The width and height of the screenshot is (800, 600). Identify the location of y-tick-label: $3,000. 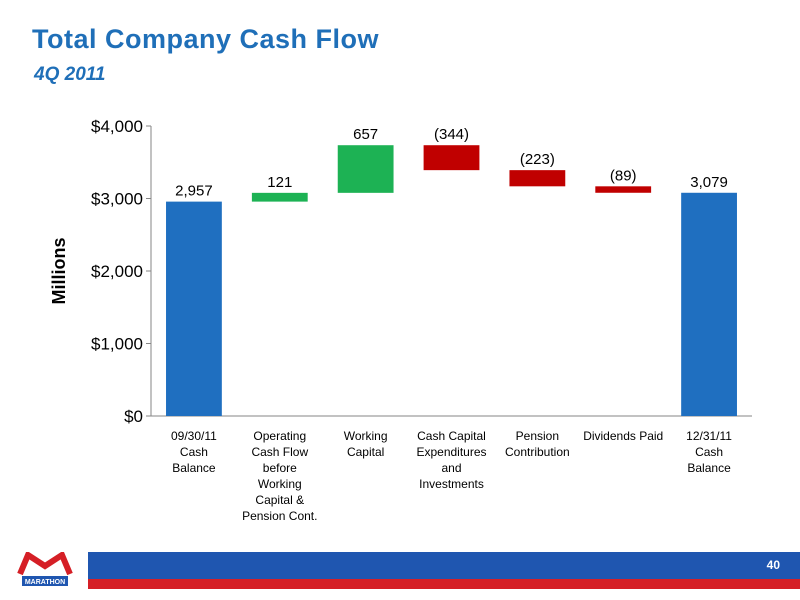
(117, 199).